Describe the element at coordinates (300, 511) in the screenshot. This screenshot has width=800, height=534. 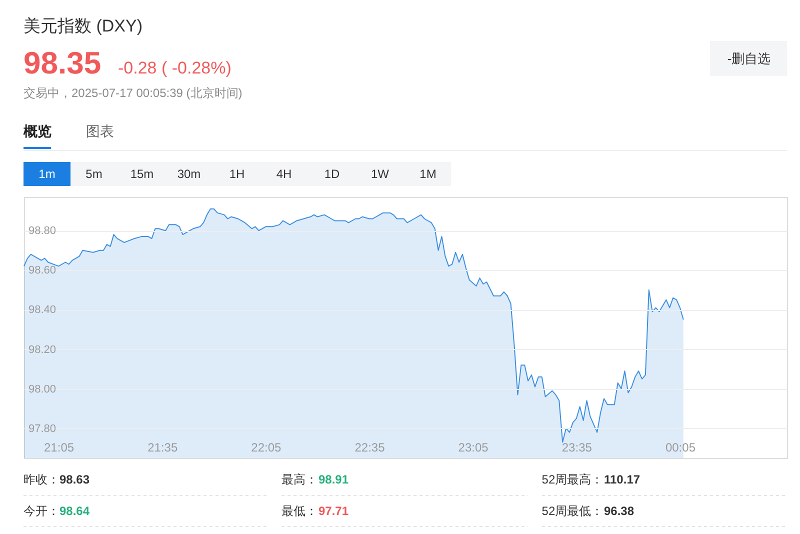
I see `text: 最低：` at that location.